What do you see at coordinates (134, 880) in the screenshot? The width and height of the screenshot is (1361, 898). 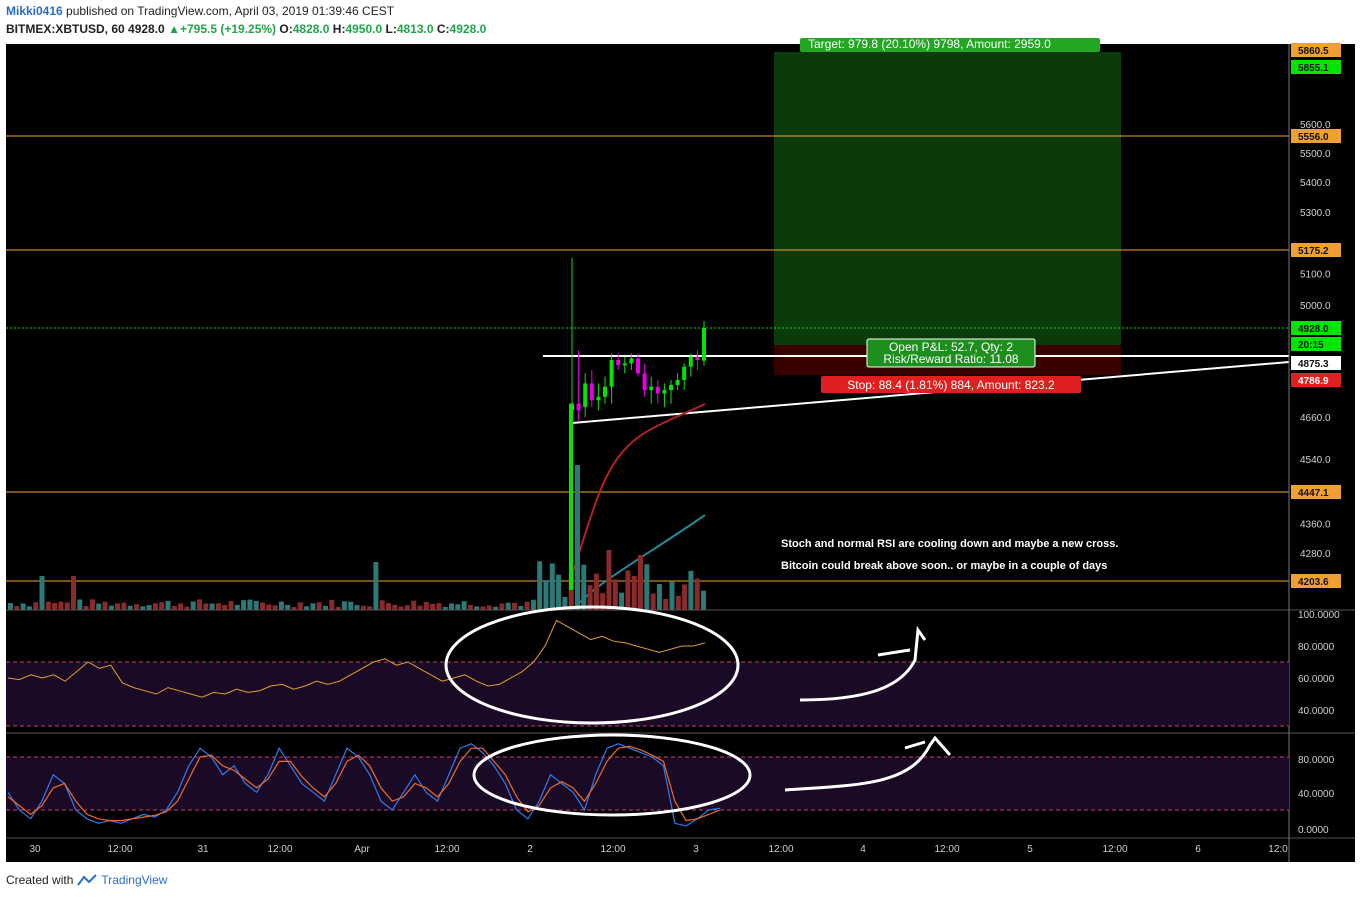 I see `tradingview-link: TradingView` at bounding box center [134, 880].